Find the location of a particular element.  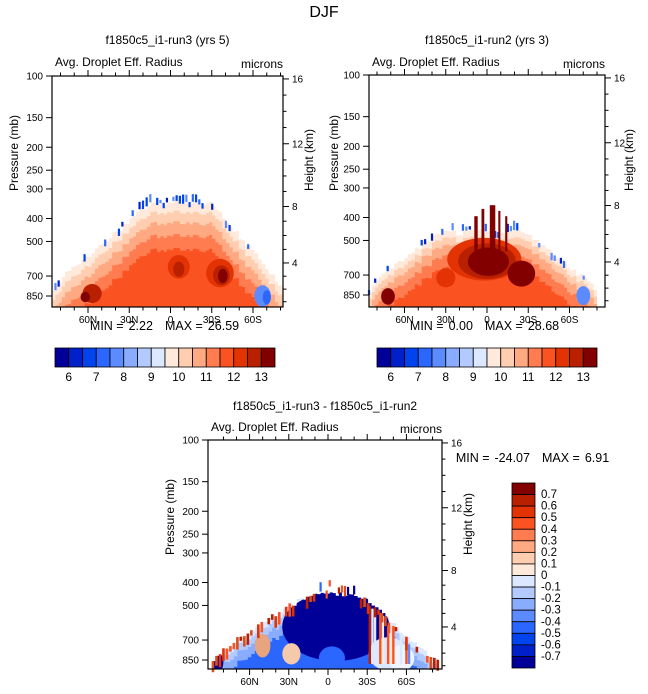

maroon-spike is located at coordinates (476, 234).